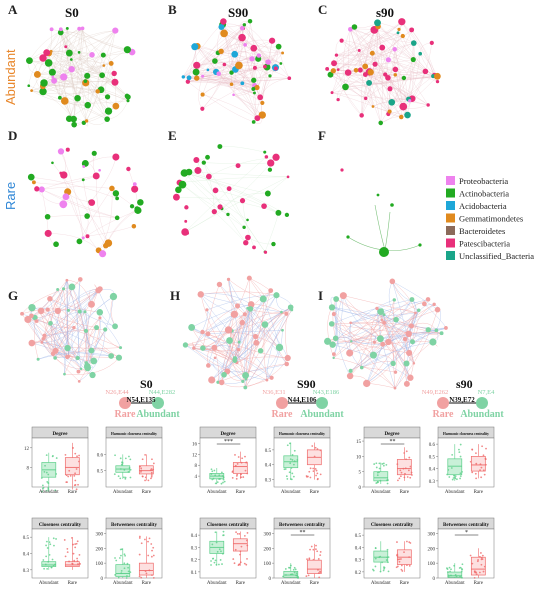 This screenshot has height=609, width=550. I want to click on y-tick-label: 0, so click(360, 488).